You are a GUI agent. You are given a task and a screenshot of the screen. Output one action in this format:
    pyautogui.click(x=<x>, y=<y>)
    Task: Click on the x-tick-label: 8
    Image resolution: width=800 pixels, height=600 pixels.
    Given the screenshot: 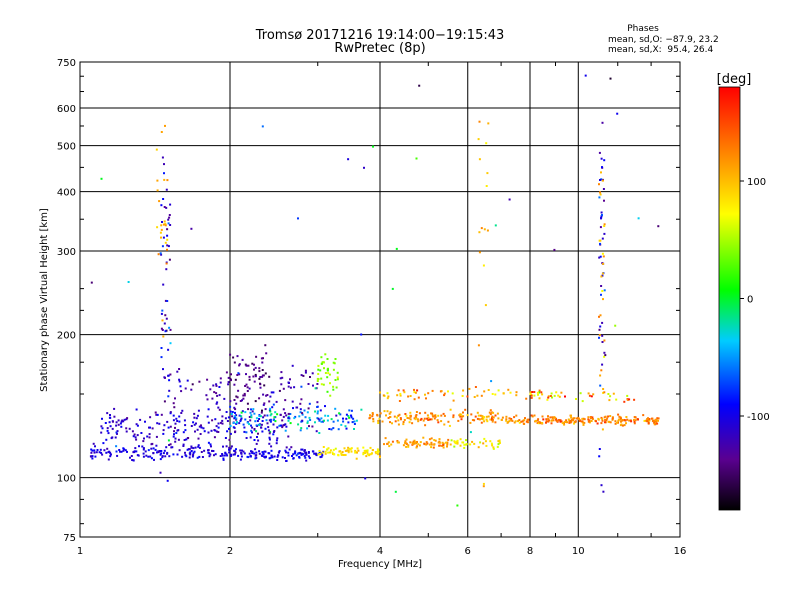 What is the action you would take?
    pyautogui.click(x=530, y=551)
    